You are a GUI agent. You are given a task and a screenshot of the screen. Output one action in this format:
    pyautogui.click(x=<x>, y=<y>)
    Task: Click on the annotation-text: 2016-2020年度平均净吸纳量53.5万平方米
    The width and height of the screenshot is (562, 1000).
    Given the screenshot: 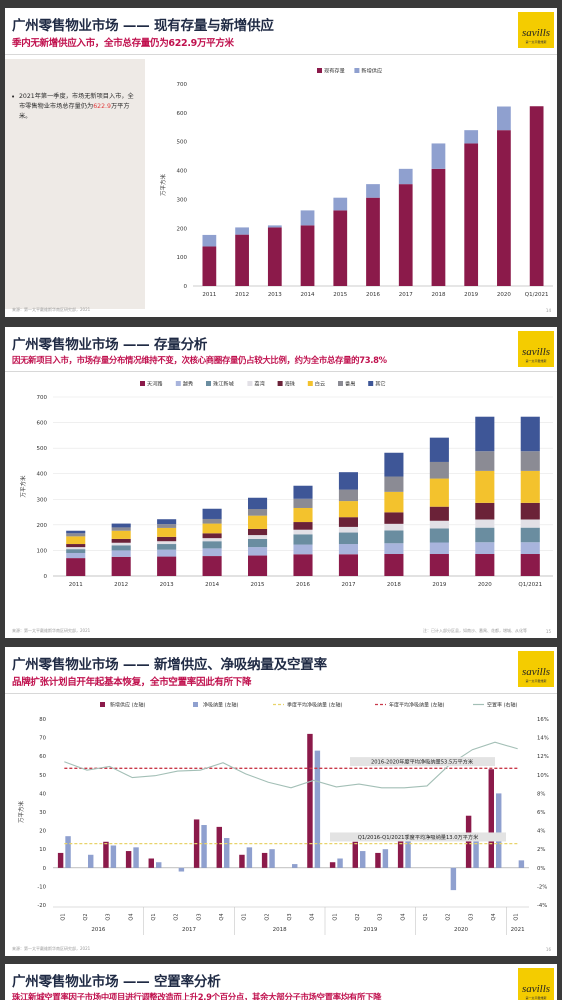 What is the action you would take?
    pyautogui.click(x=422, y=762)
    